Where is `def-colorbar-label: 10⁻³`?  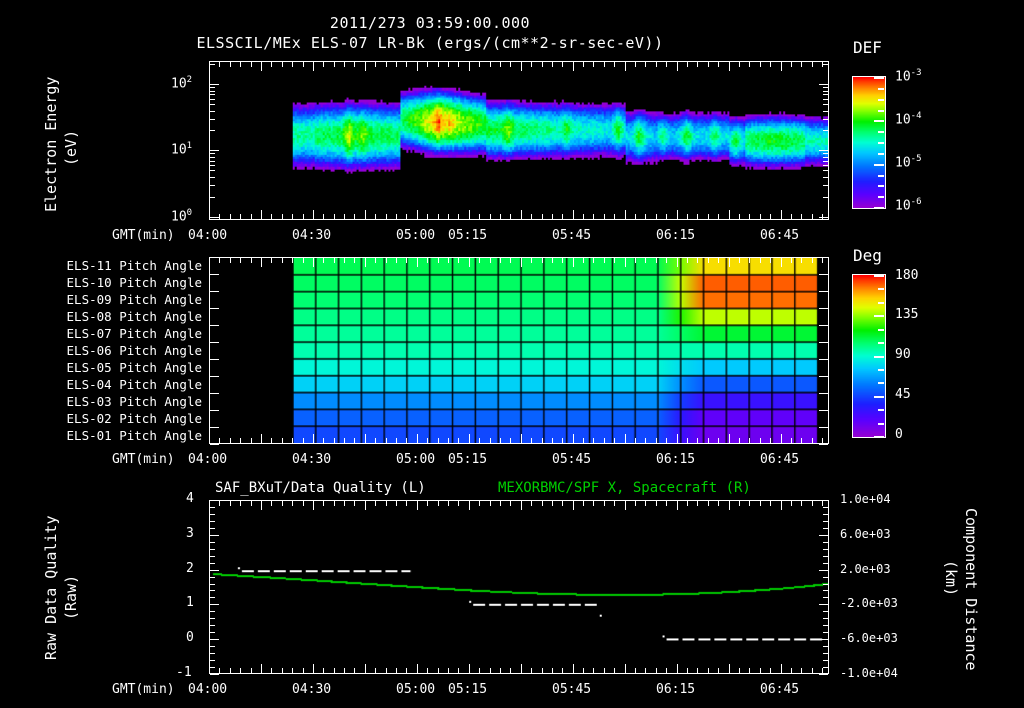
def-colorbar-label: 10⁻³ is located at coordinates (908, 76).